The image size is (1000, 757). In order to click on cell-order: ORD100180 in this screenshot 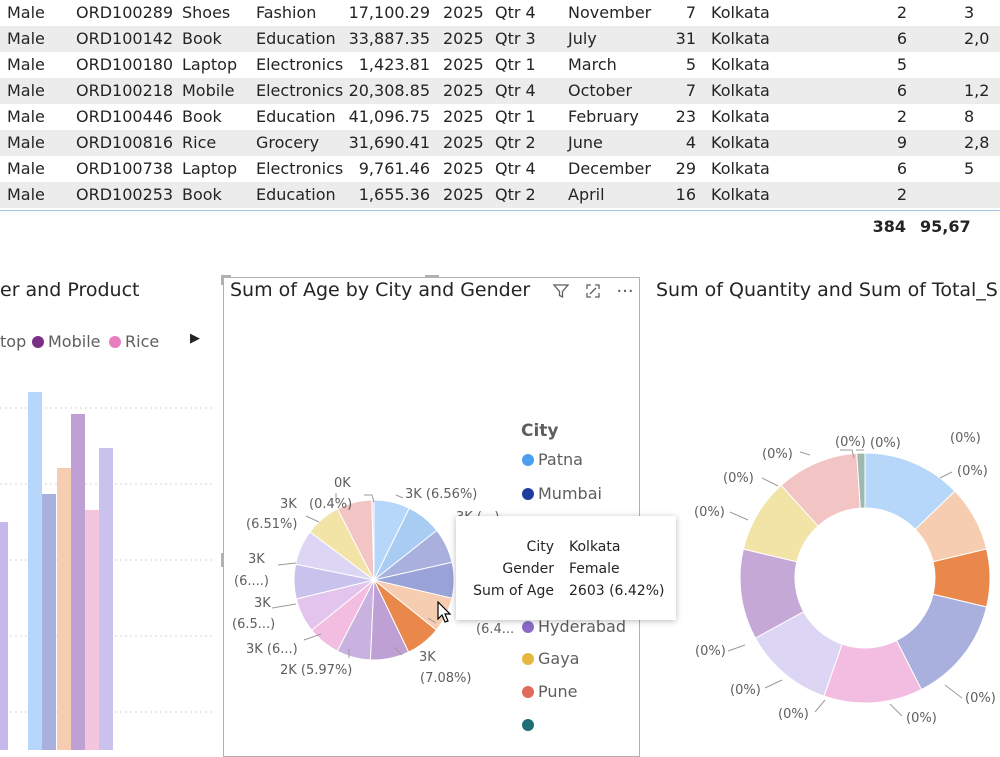, I will do `click(125, 64)`.